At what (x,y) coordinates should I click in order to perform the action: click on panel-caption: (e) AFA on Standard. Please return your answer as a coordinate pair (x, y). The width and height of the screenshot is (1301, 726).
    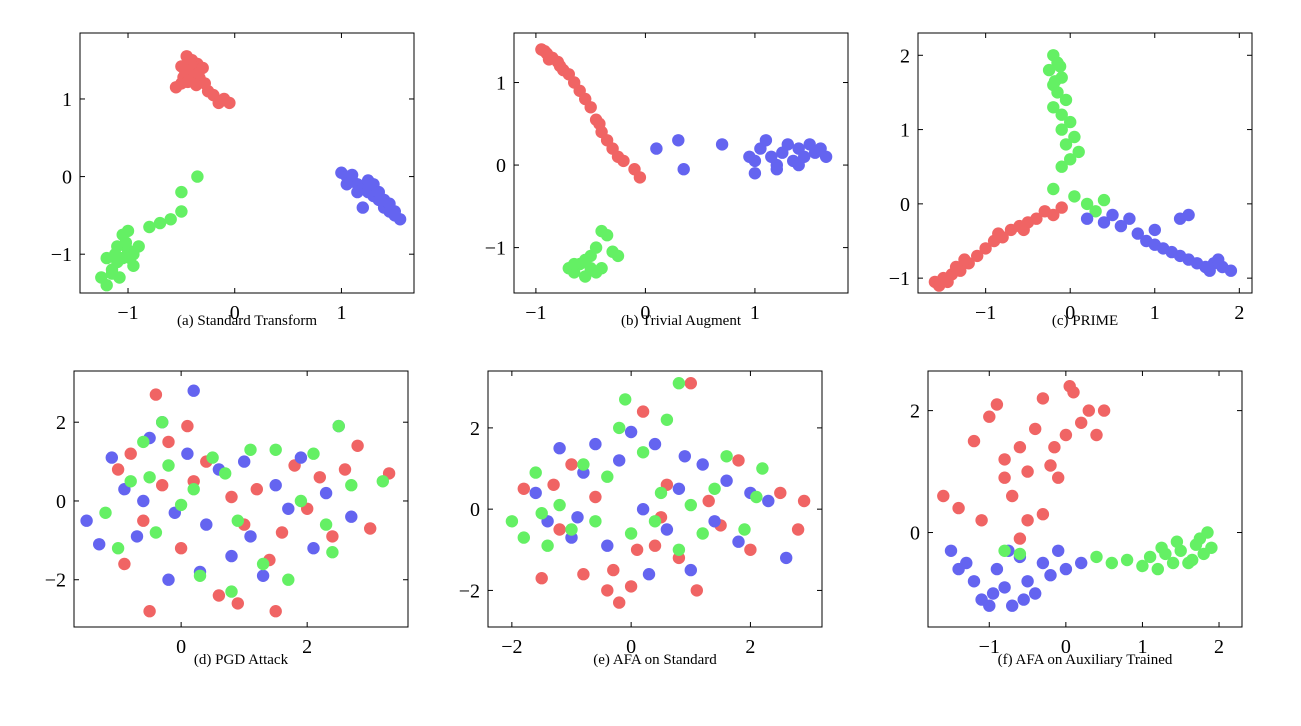
    Looking at the image, I should click on (655, 660).